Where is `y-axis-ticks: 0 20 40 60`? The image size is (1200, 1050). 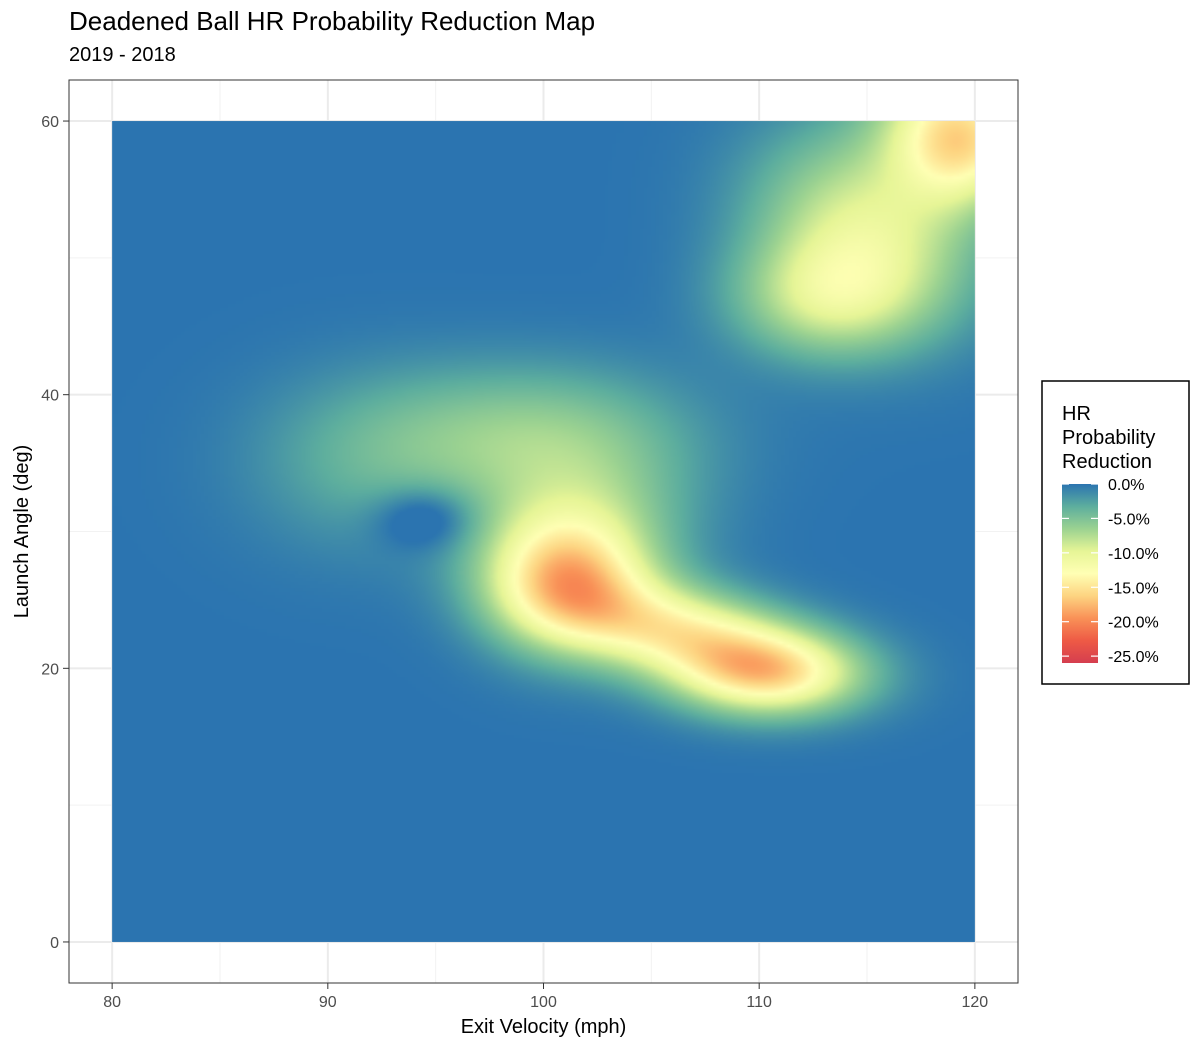 y-axis-ticks: 0 20 40 60 is located at coordinates (55, 533).